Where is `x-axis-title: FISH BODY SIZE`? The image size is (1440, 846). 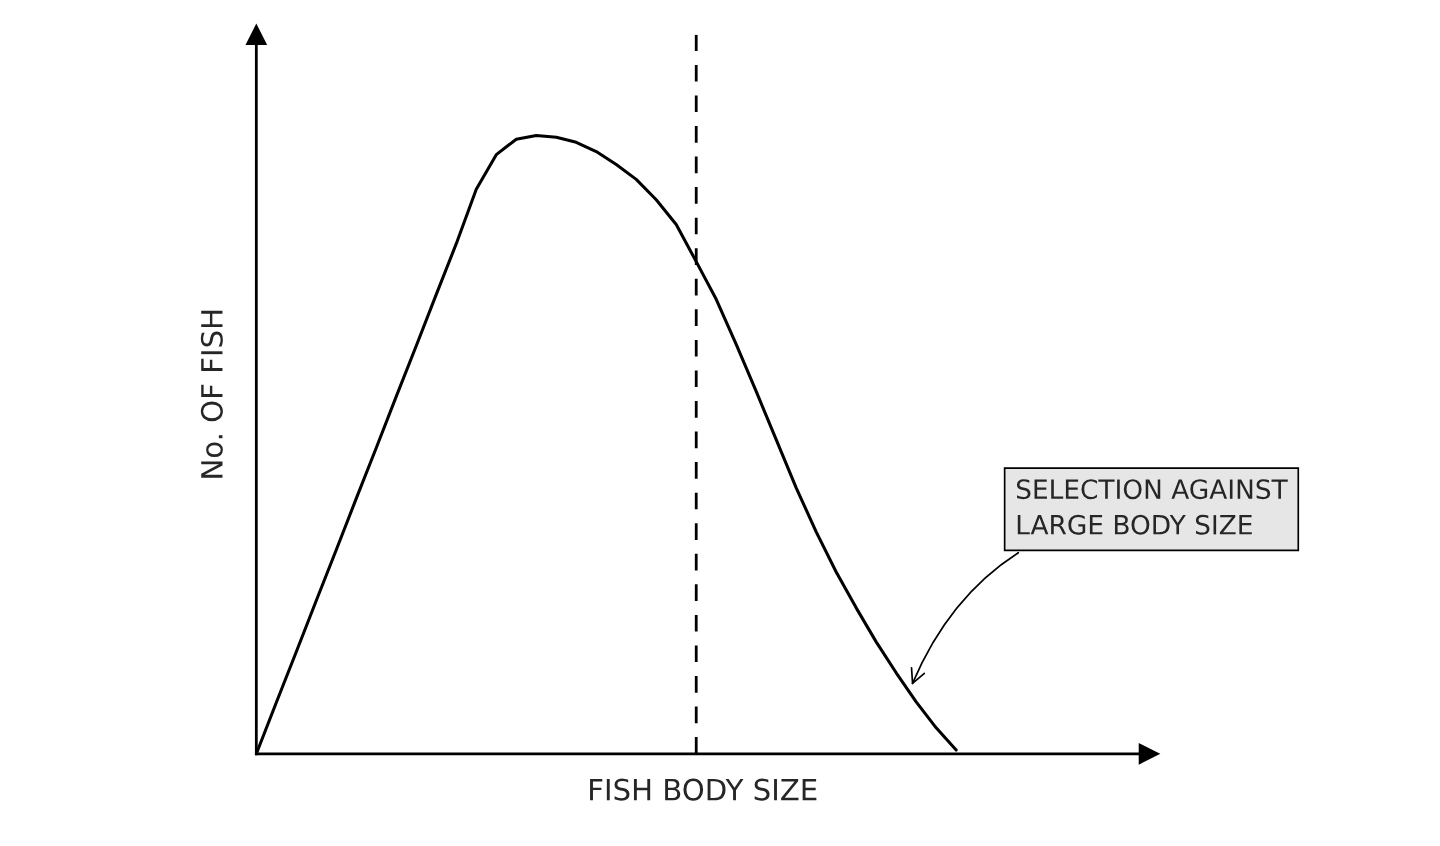 x-axis-title: FISH BODY SIZE is located at coordinates (703, 789).